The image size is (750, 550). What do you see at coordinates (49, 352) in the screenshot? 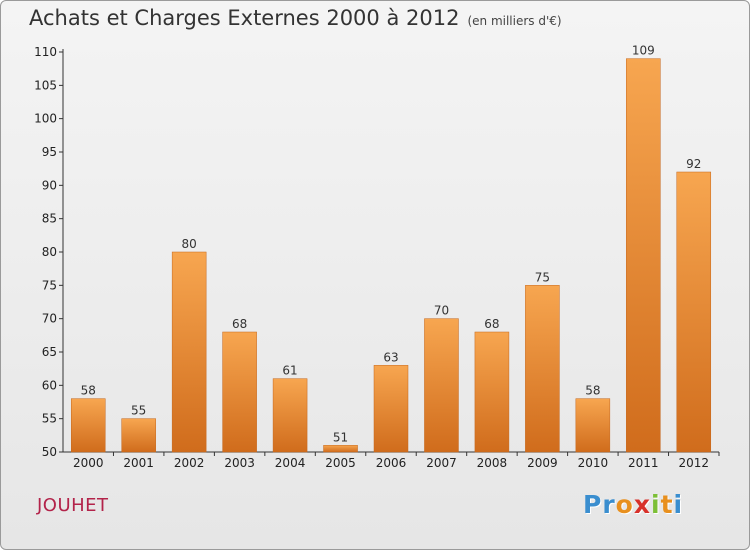
I see `y-tick-label: 65` at bounding box center [49, 352].